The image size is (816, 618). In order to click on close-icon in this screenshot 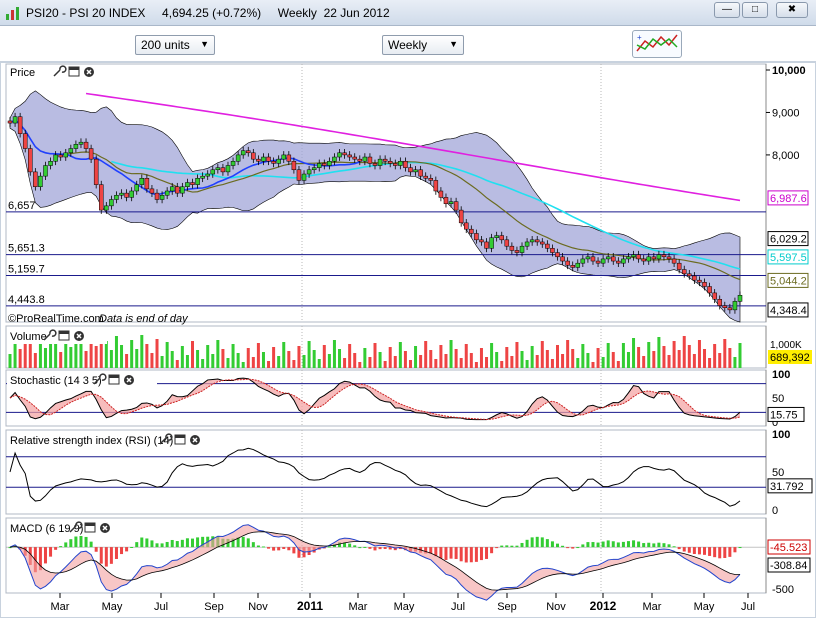, I will do `click(195, 440)`.